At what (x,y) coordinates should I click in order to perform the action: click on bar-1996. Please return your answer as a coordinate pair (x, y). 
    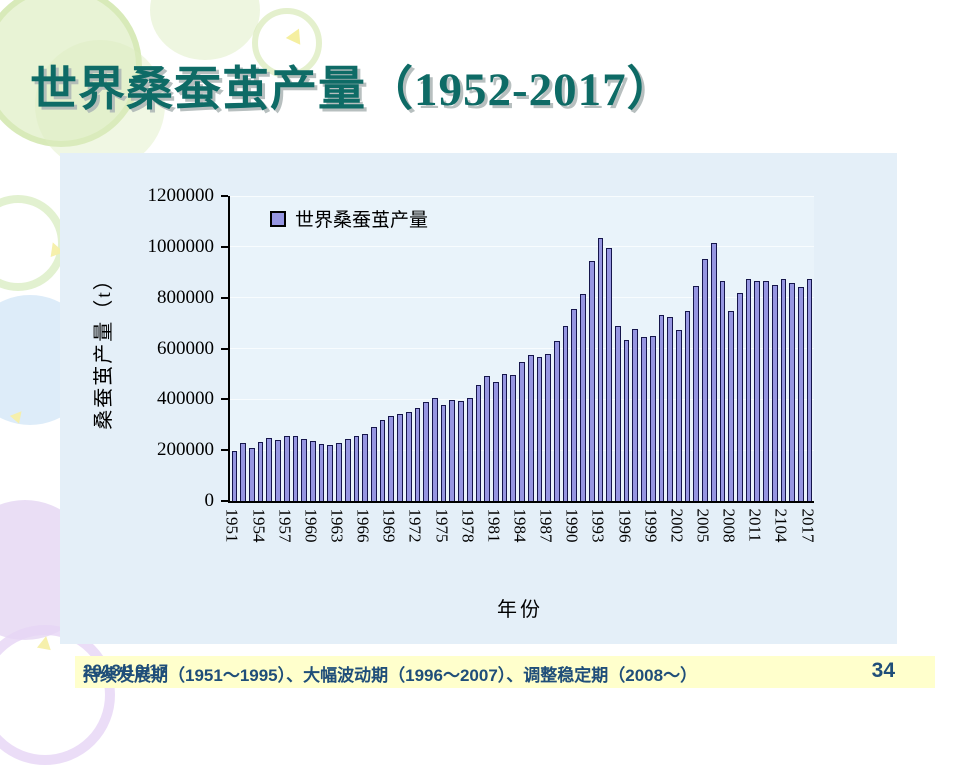
    Looking at the image, I should click on (626, 420).